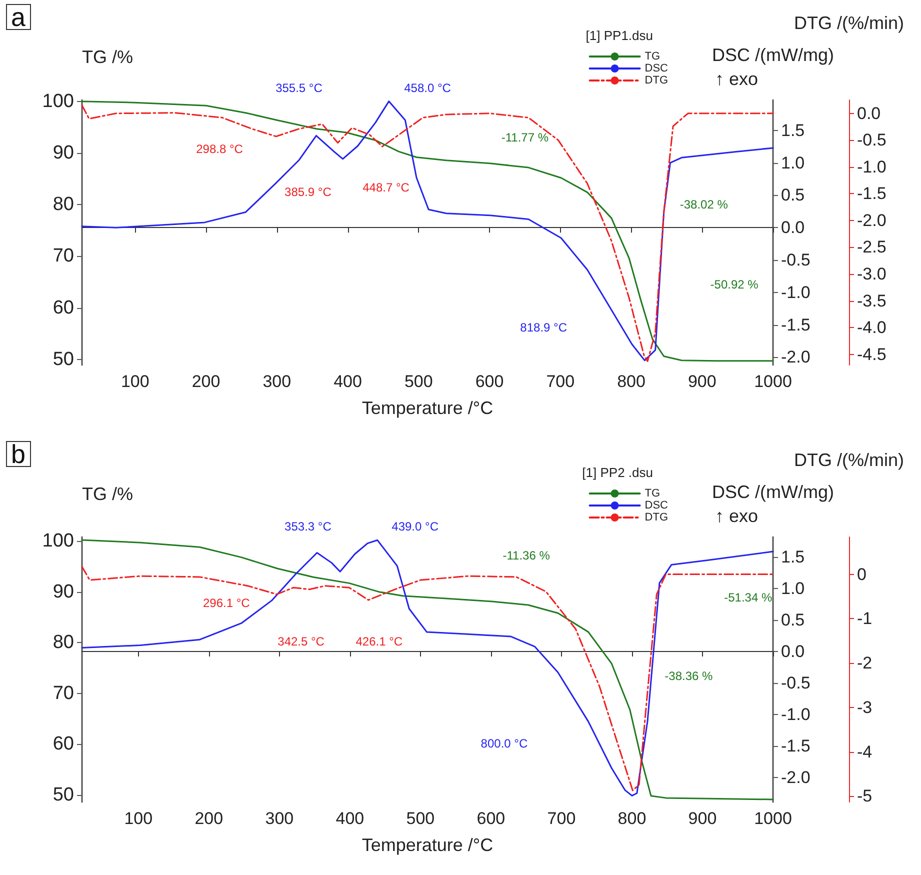 This screenshot has width=921, height=875. Describe the element at coordinates (871, 274) in the screenshot. I see `y3-tick-label: -3.0` at that location.